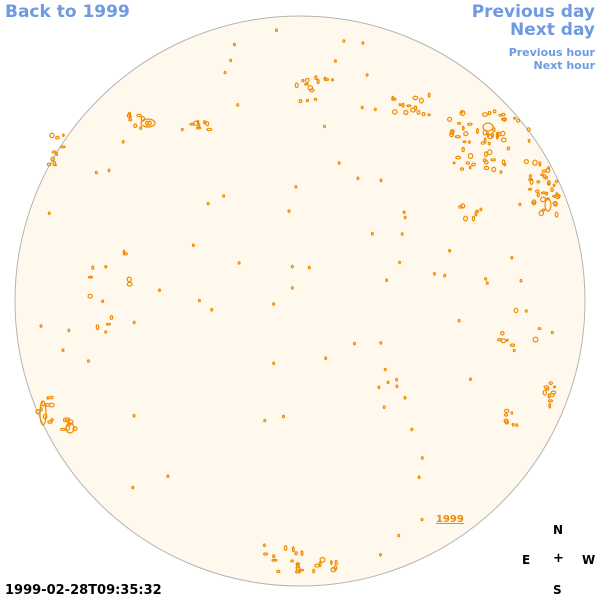  I want to click on compass-center-mark: +, so click(558, 558).